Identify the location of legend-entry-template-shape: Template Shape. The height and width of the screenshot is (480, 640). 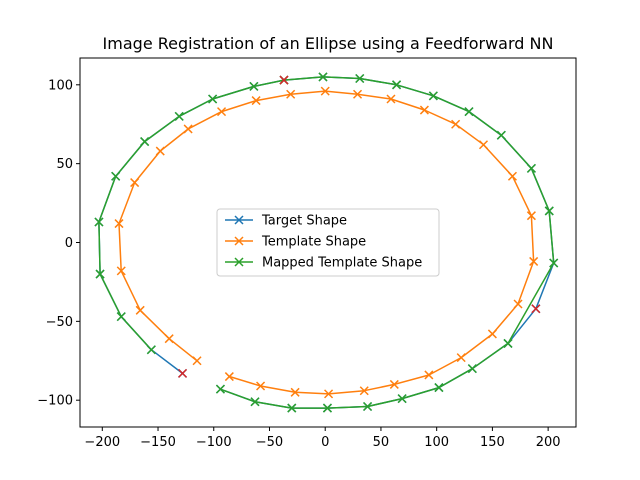
(295, 242).